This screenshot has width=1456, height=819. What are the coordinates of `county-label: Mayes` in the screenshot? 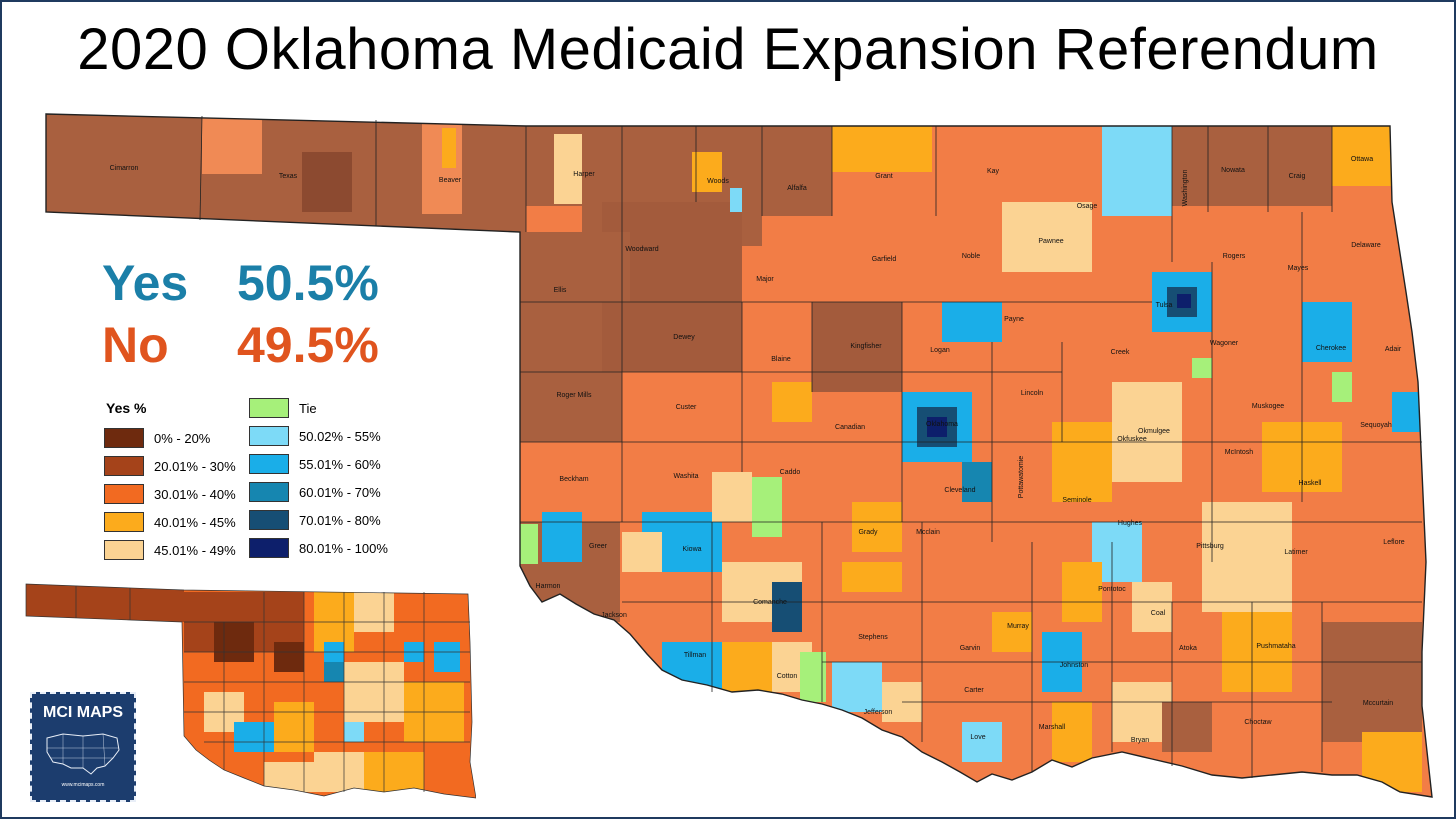 It's located at (1298, 268).